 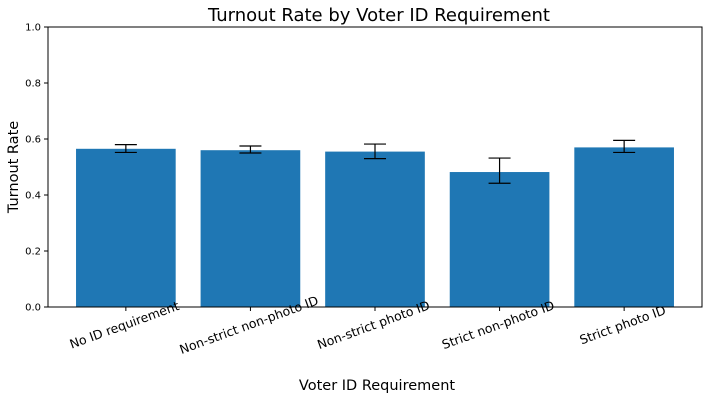 I want to click on y-tick-label-2: 0.2, so click(x=33, y=252).